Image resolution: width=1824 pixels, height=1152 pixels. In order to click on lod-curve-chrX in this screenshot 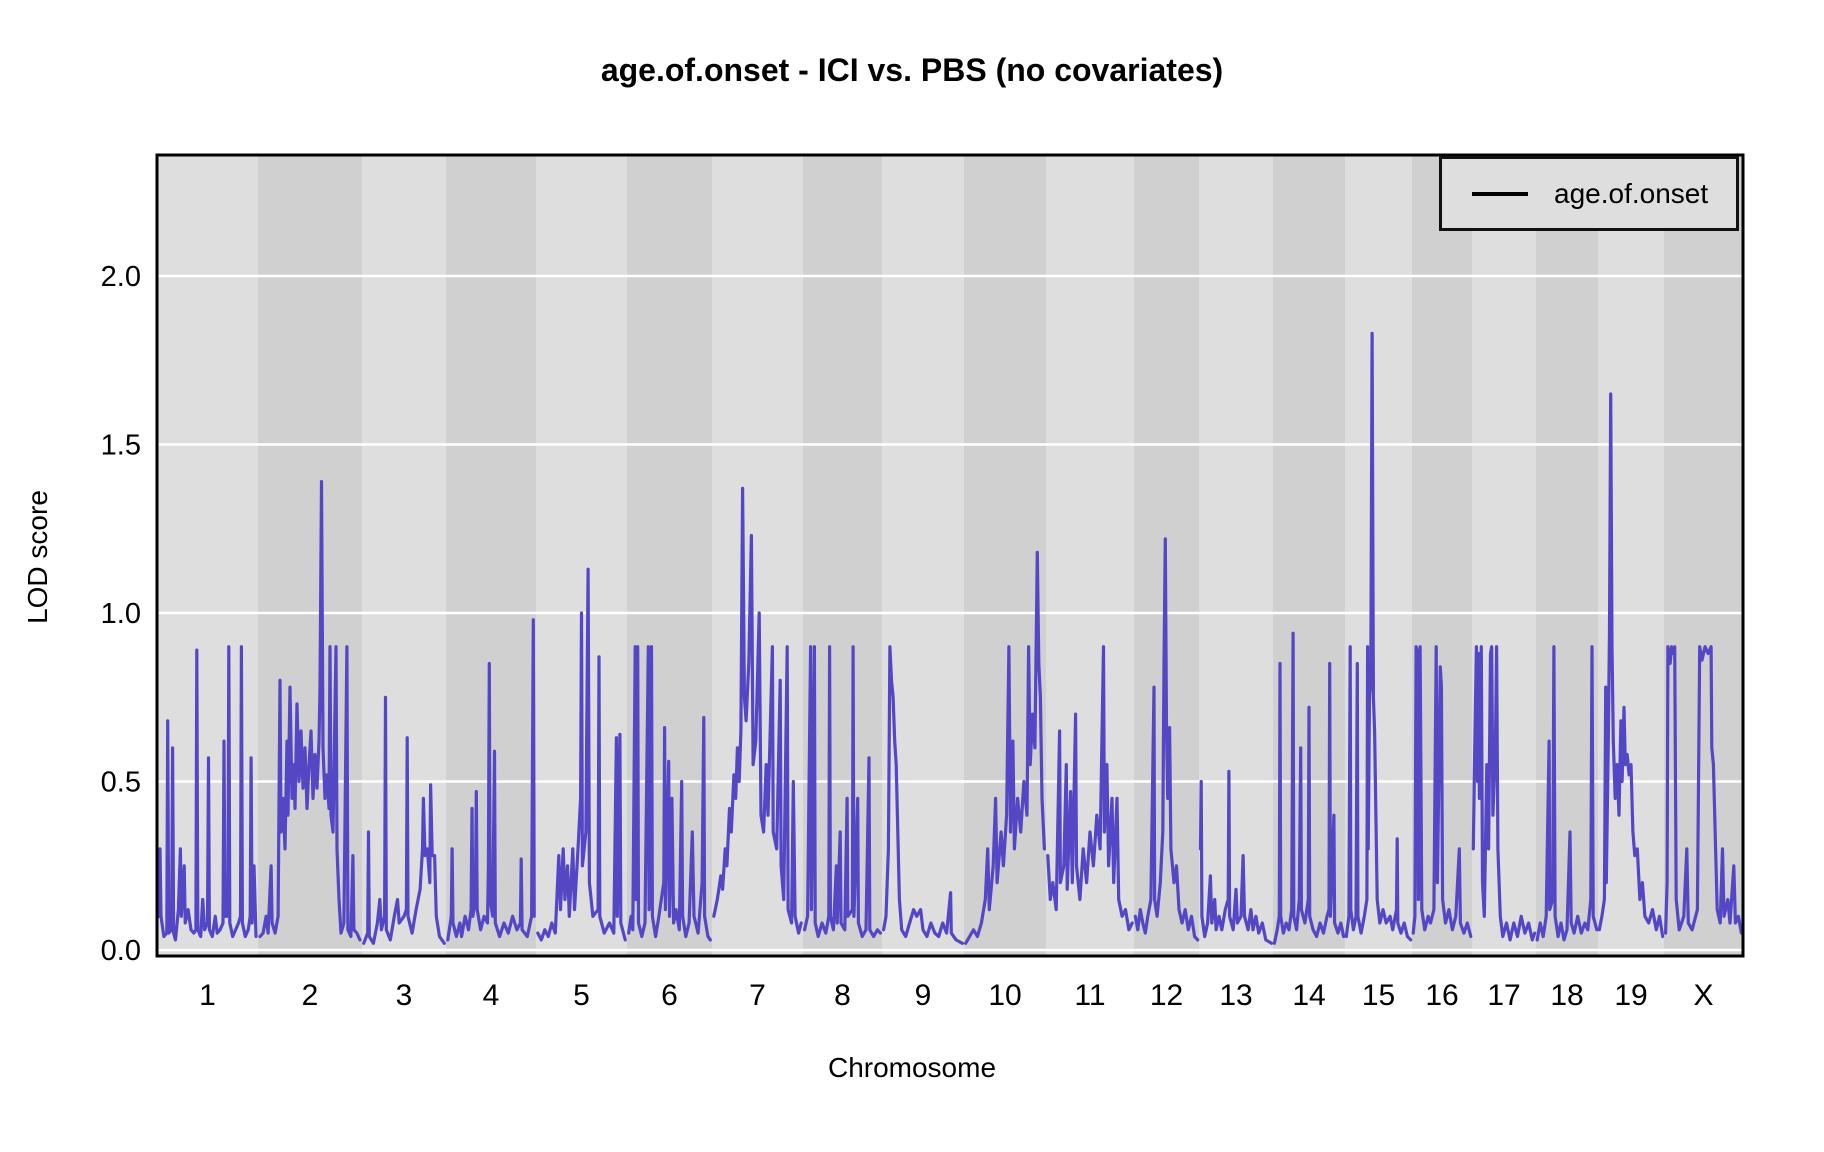, I will do `click(1703, 790)`.